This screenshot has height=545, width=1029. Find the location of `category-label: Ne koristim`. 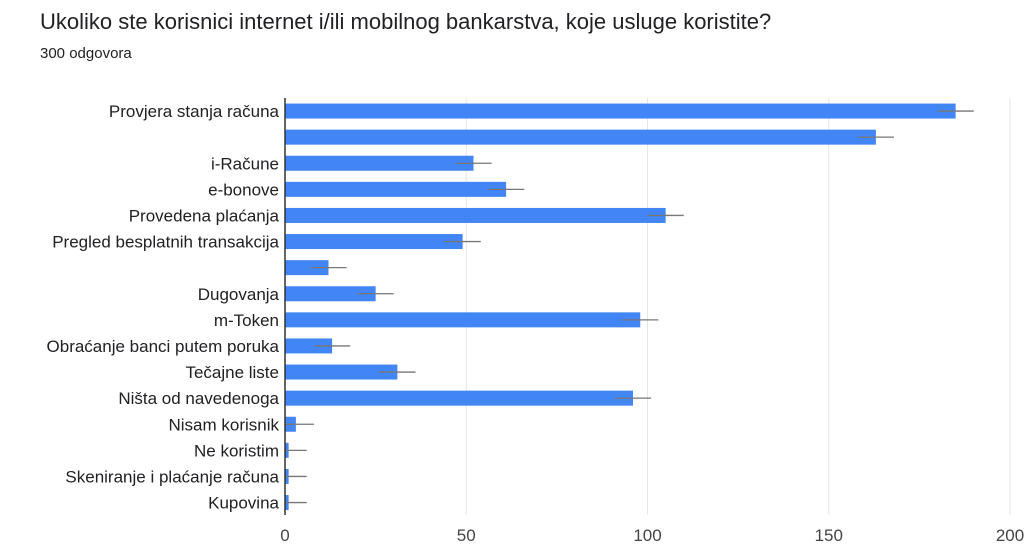

category-label: Ne koristim is located at coordinates (236, 450).